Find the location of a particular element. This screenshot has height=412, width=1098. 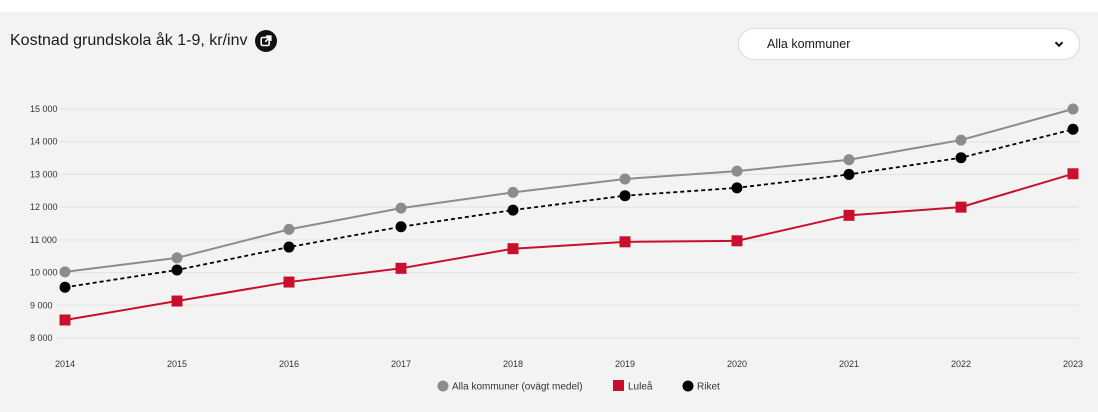

y-tick-label: 8 000 is located at coordinates (41, 338).